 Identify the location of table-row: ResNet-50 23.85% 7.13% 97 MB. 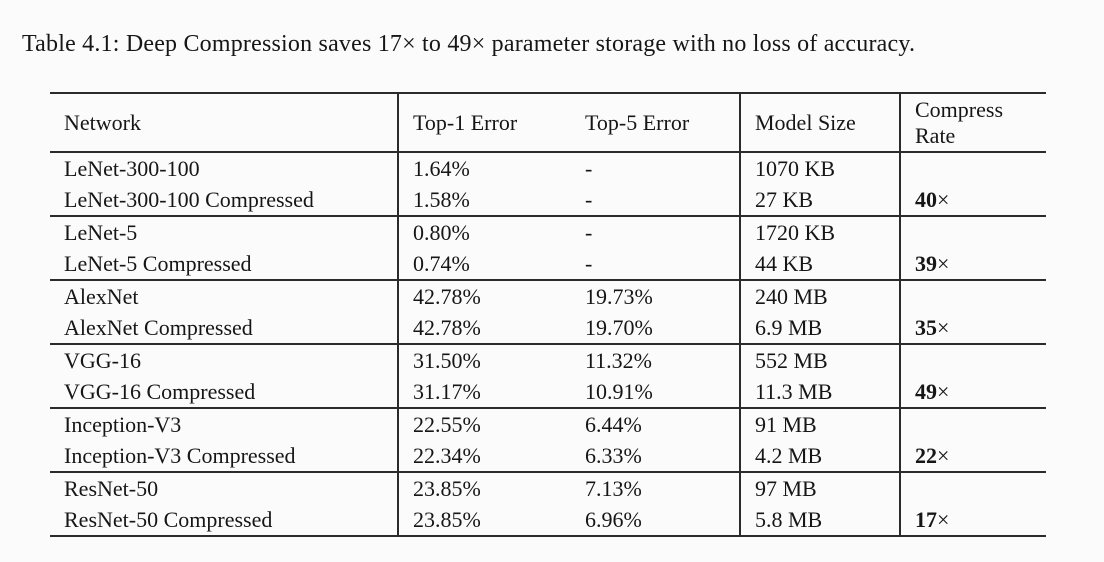
(548, 488).